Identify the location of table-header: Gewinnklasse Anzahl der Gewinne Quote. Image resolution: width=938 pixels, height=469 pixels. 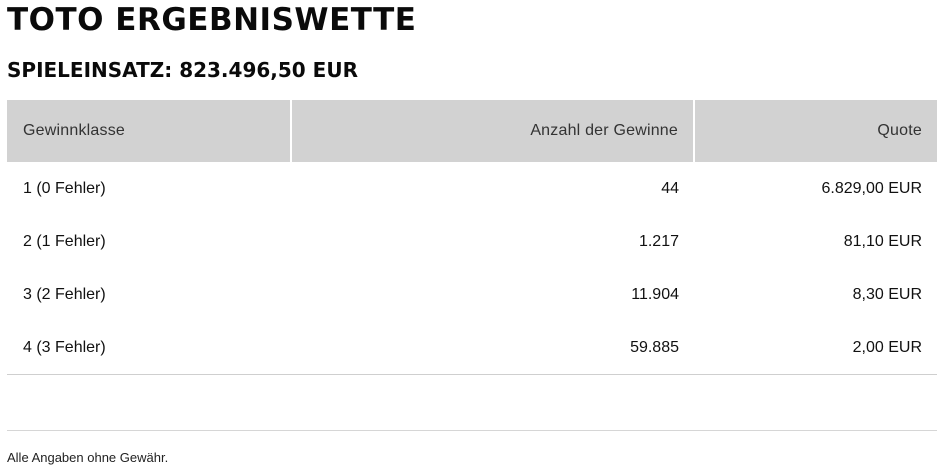
(472, 131).